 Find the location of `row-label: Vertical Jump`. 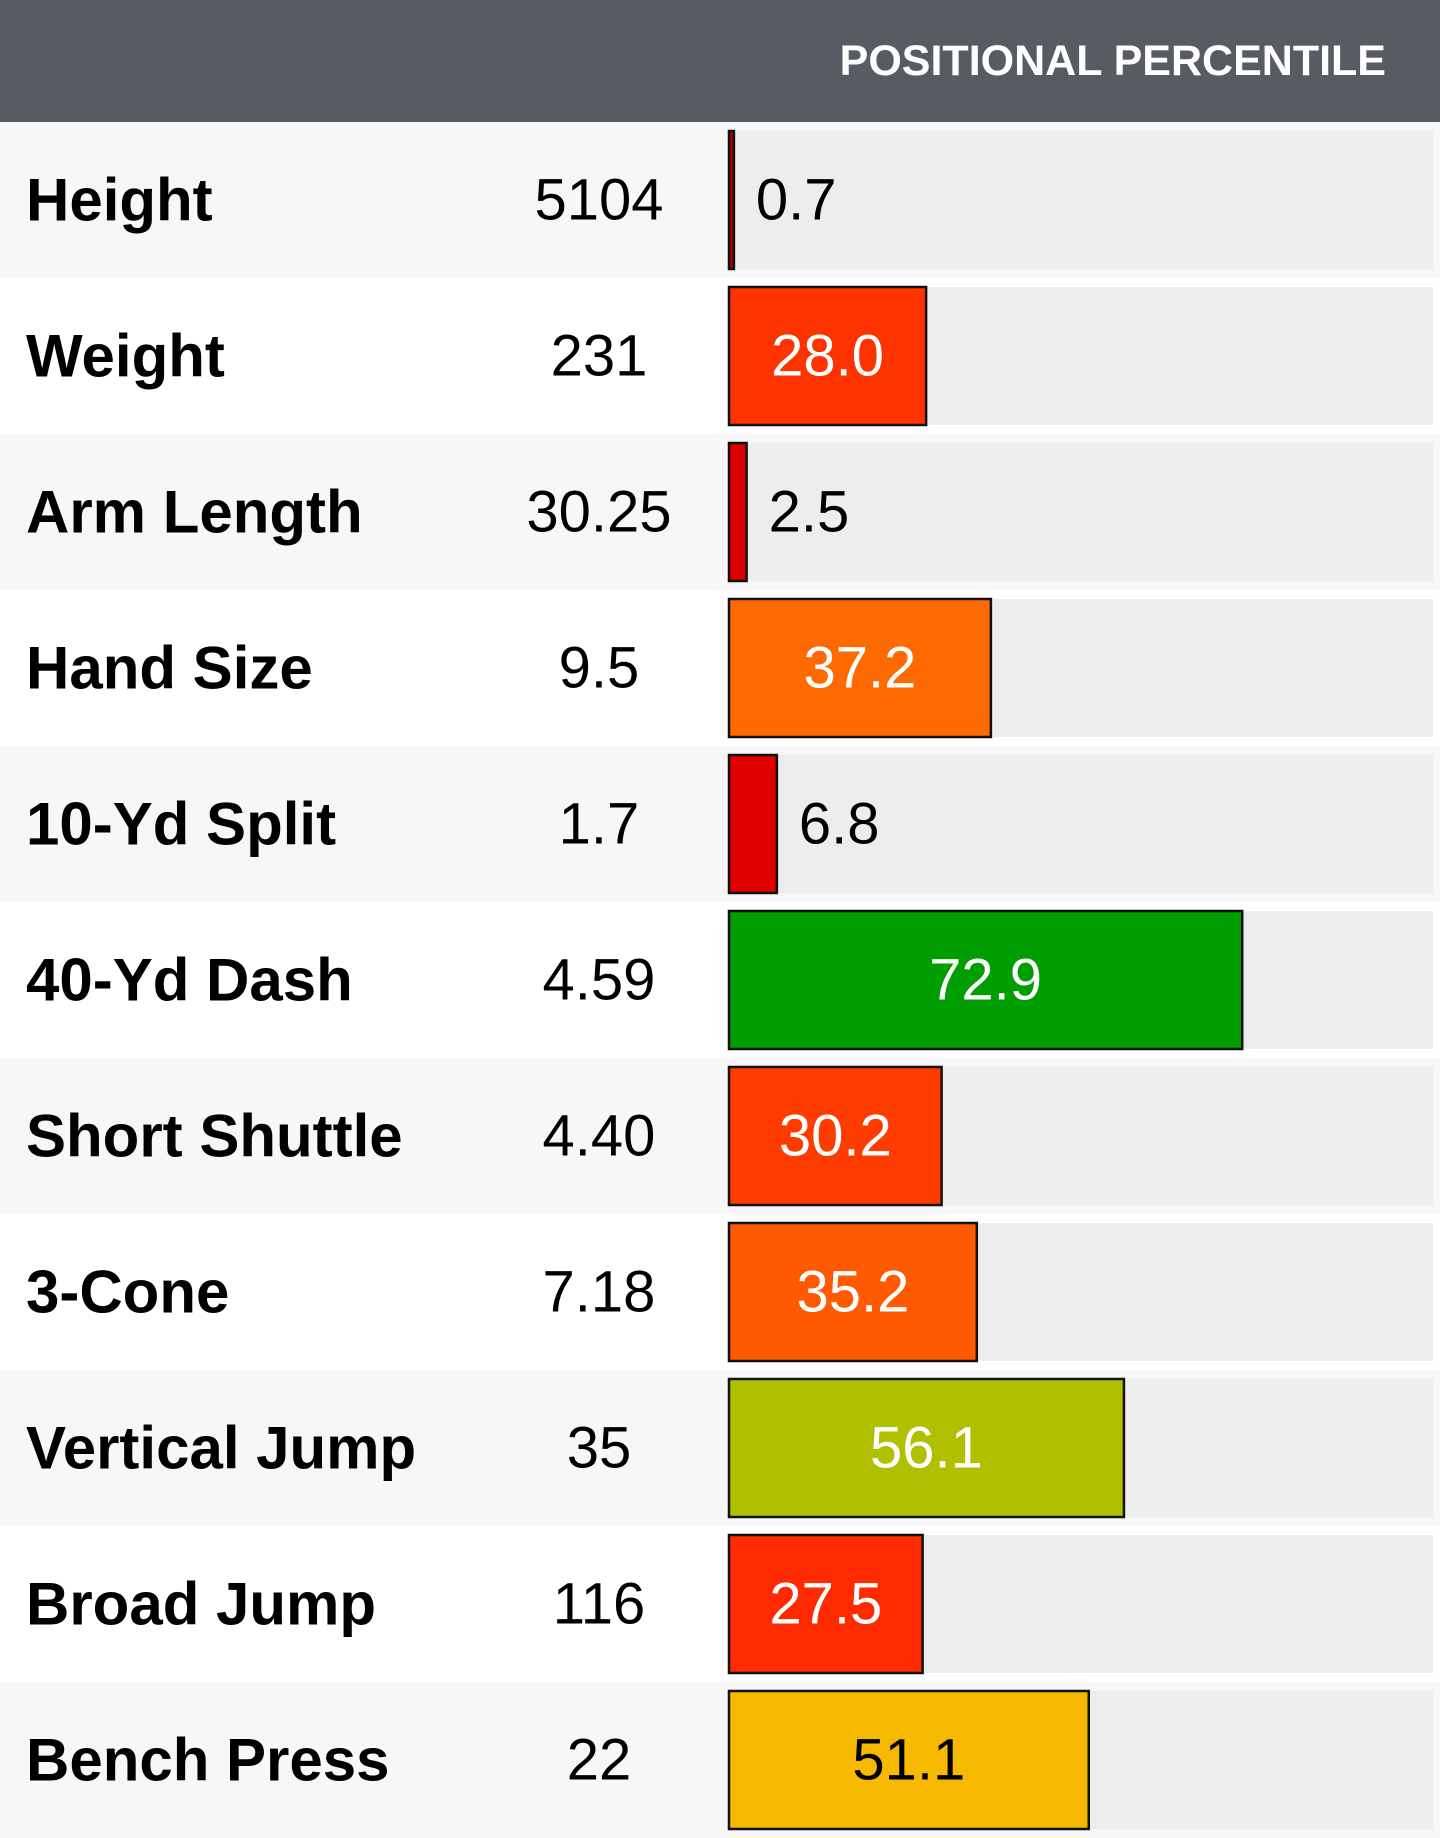

row-label: Vertical Jump is located at coordinates (221, 1448).